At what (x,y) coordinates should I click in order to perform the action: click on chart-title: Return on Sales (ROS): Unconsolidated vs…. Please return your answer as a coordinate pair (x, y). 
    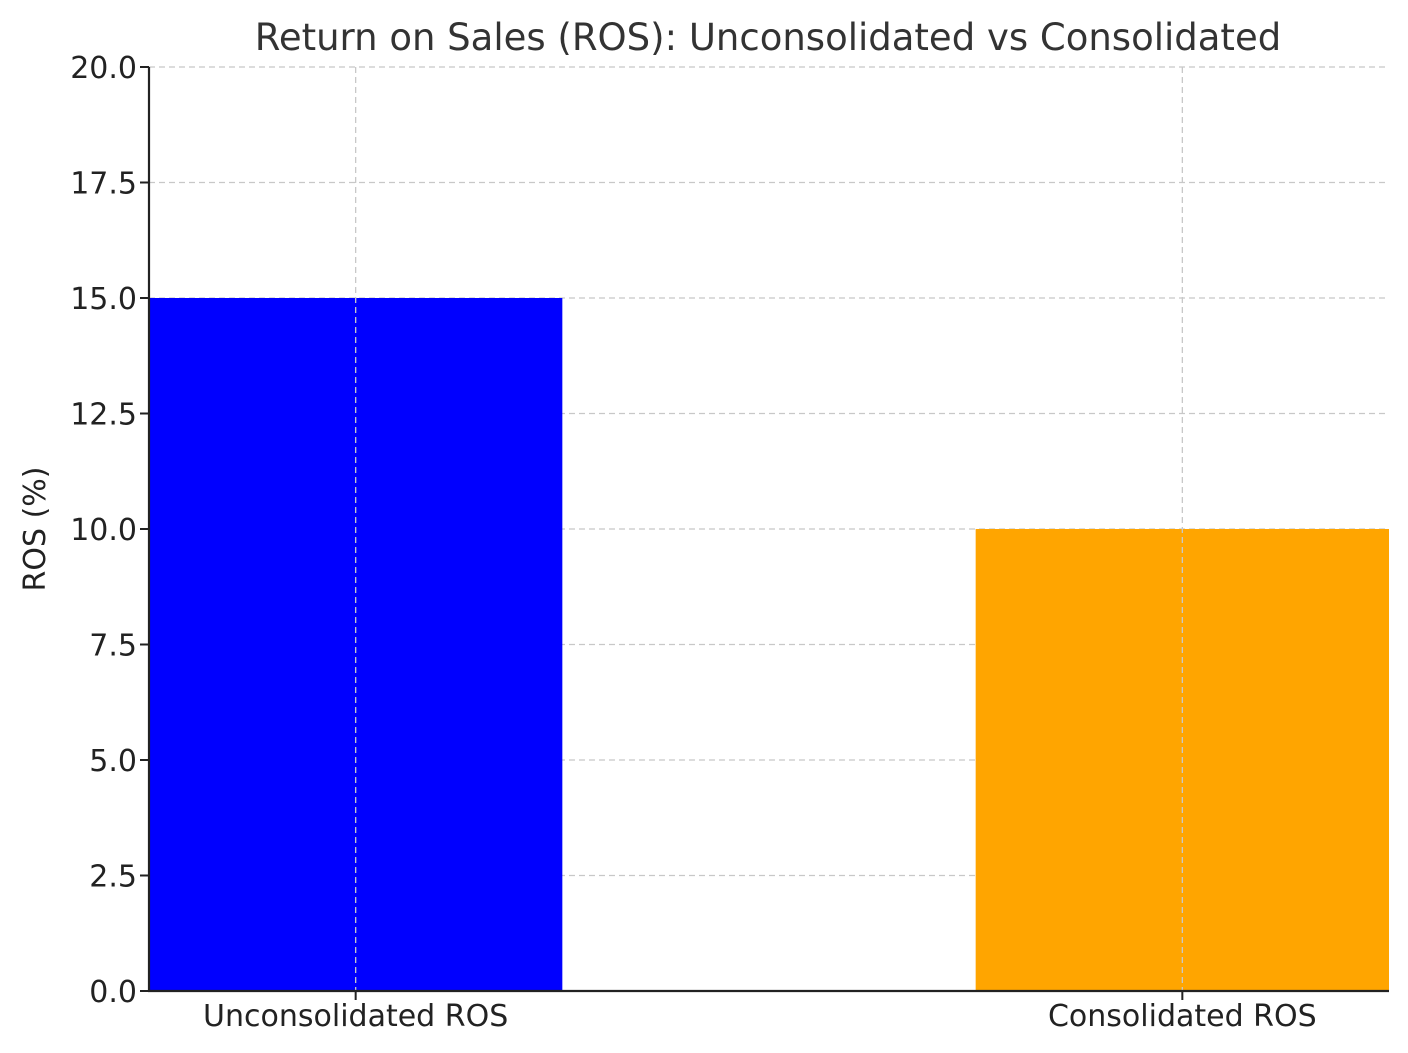
    Looking at the image, I should click on (768, 37).